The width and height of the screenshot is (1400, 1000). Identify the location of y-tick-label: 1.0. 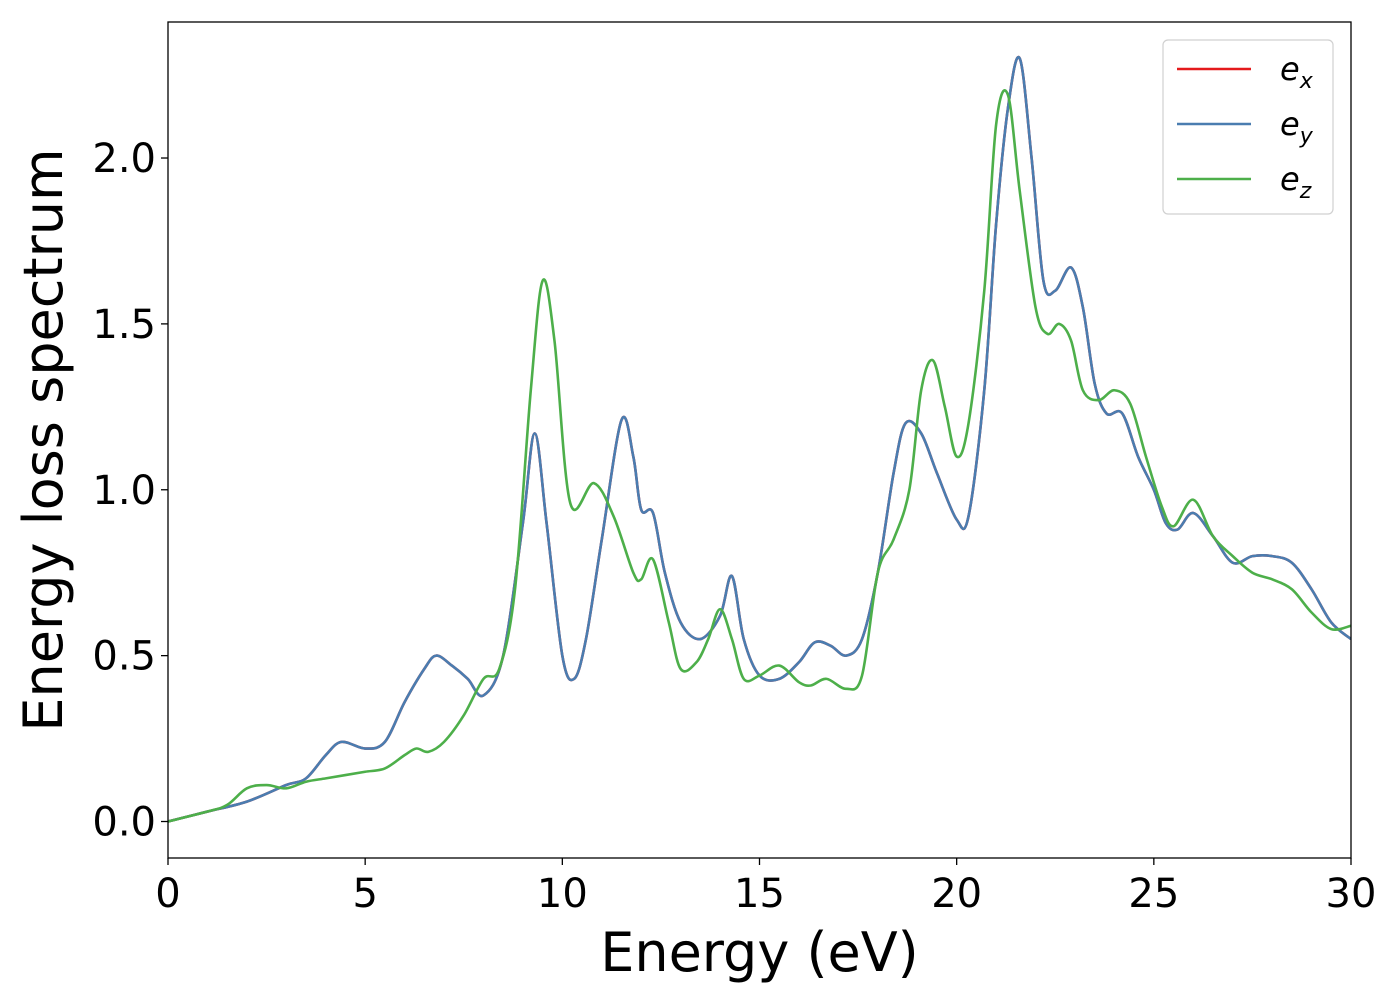
(124, 491).